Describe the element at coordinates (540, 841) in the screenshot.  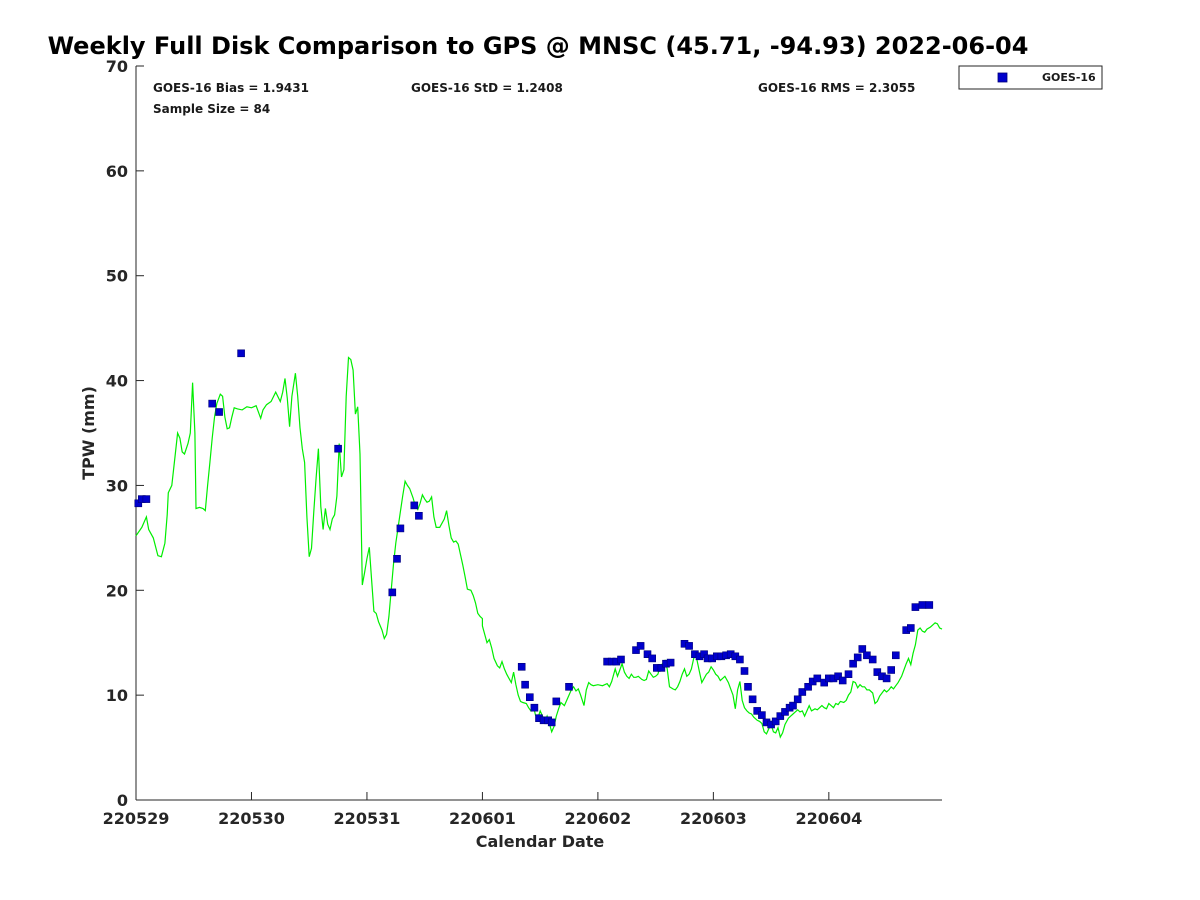
I see `x-axis-label: Calendar Date` at that location.